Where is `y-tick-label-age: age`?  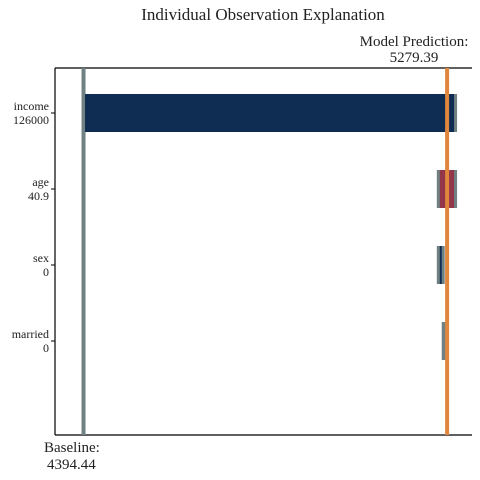 y-tick-label-age: age is located at coordinates (40, 182).